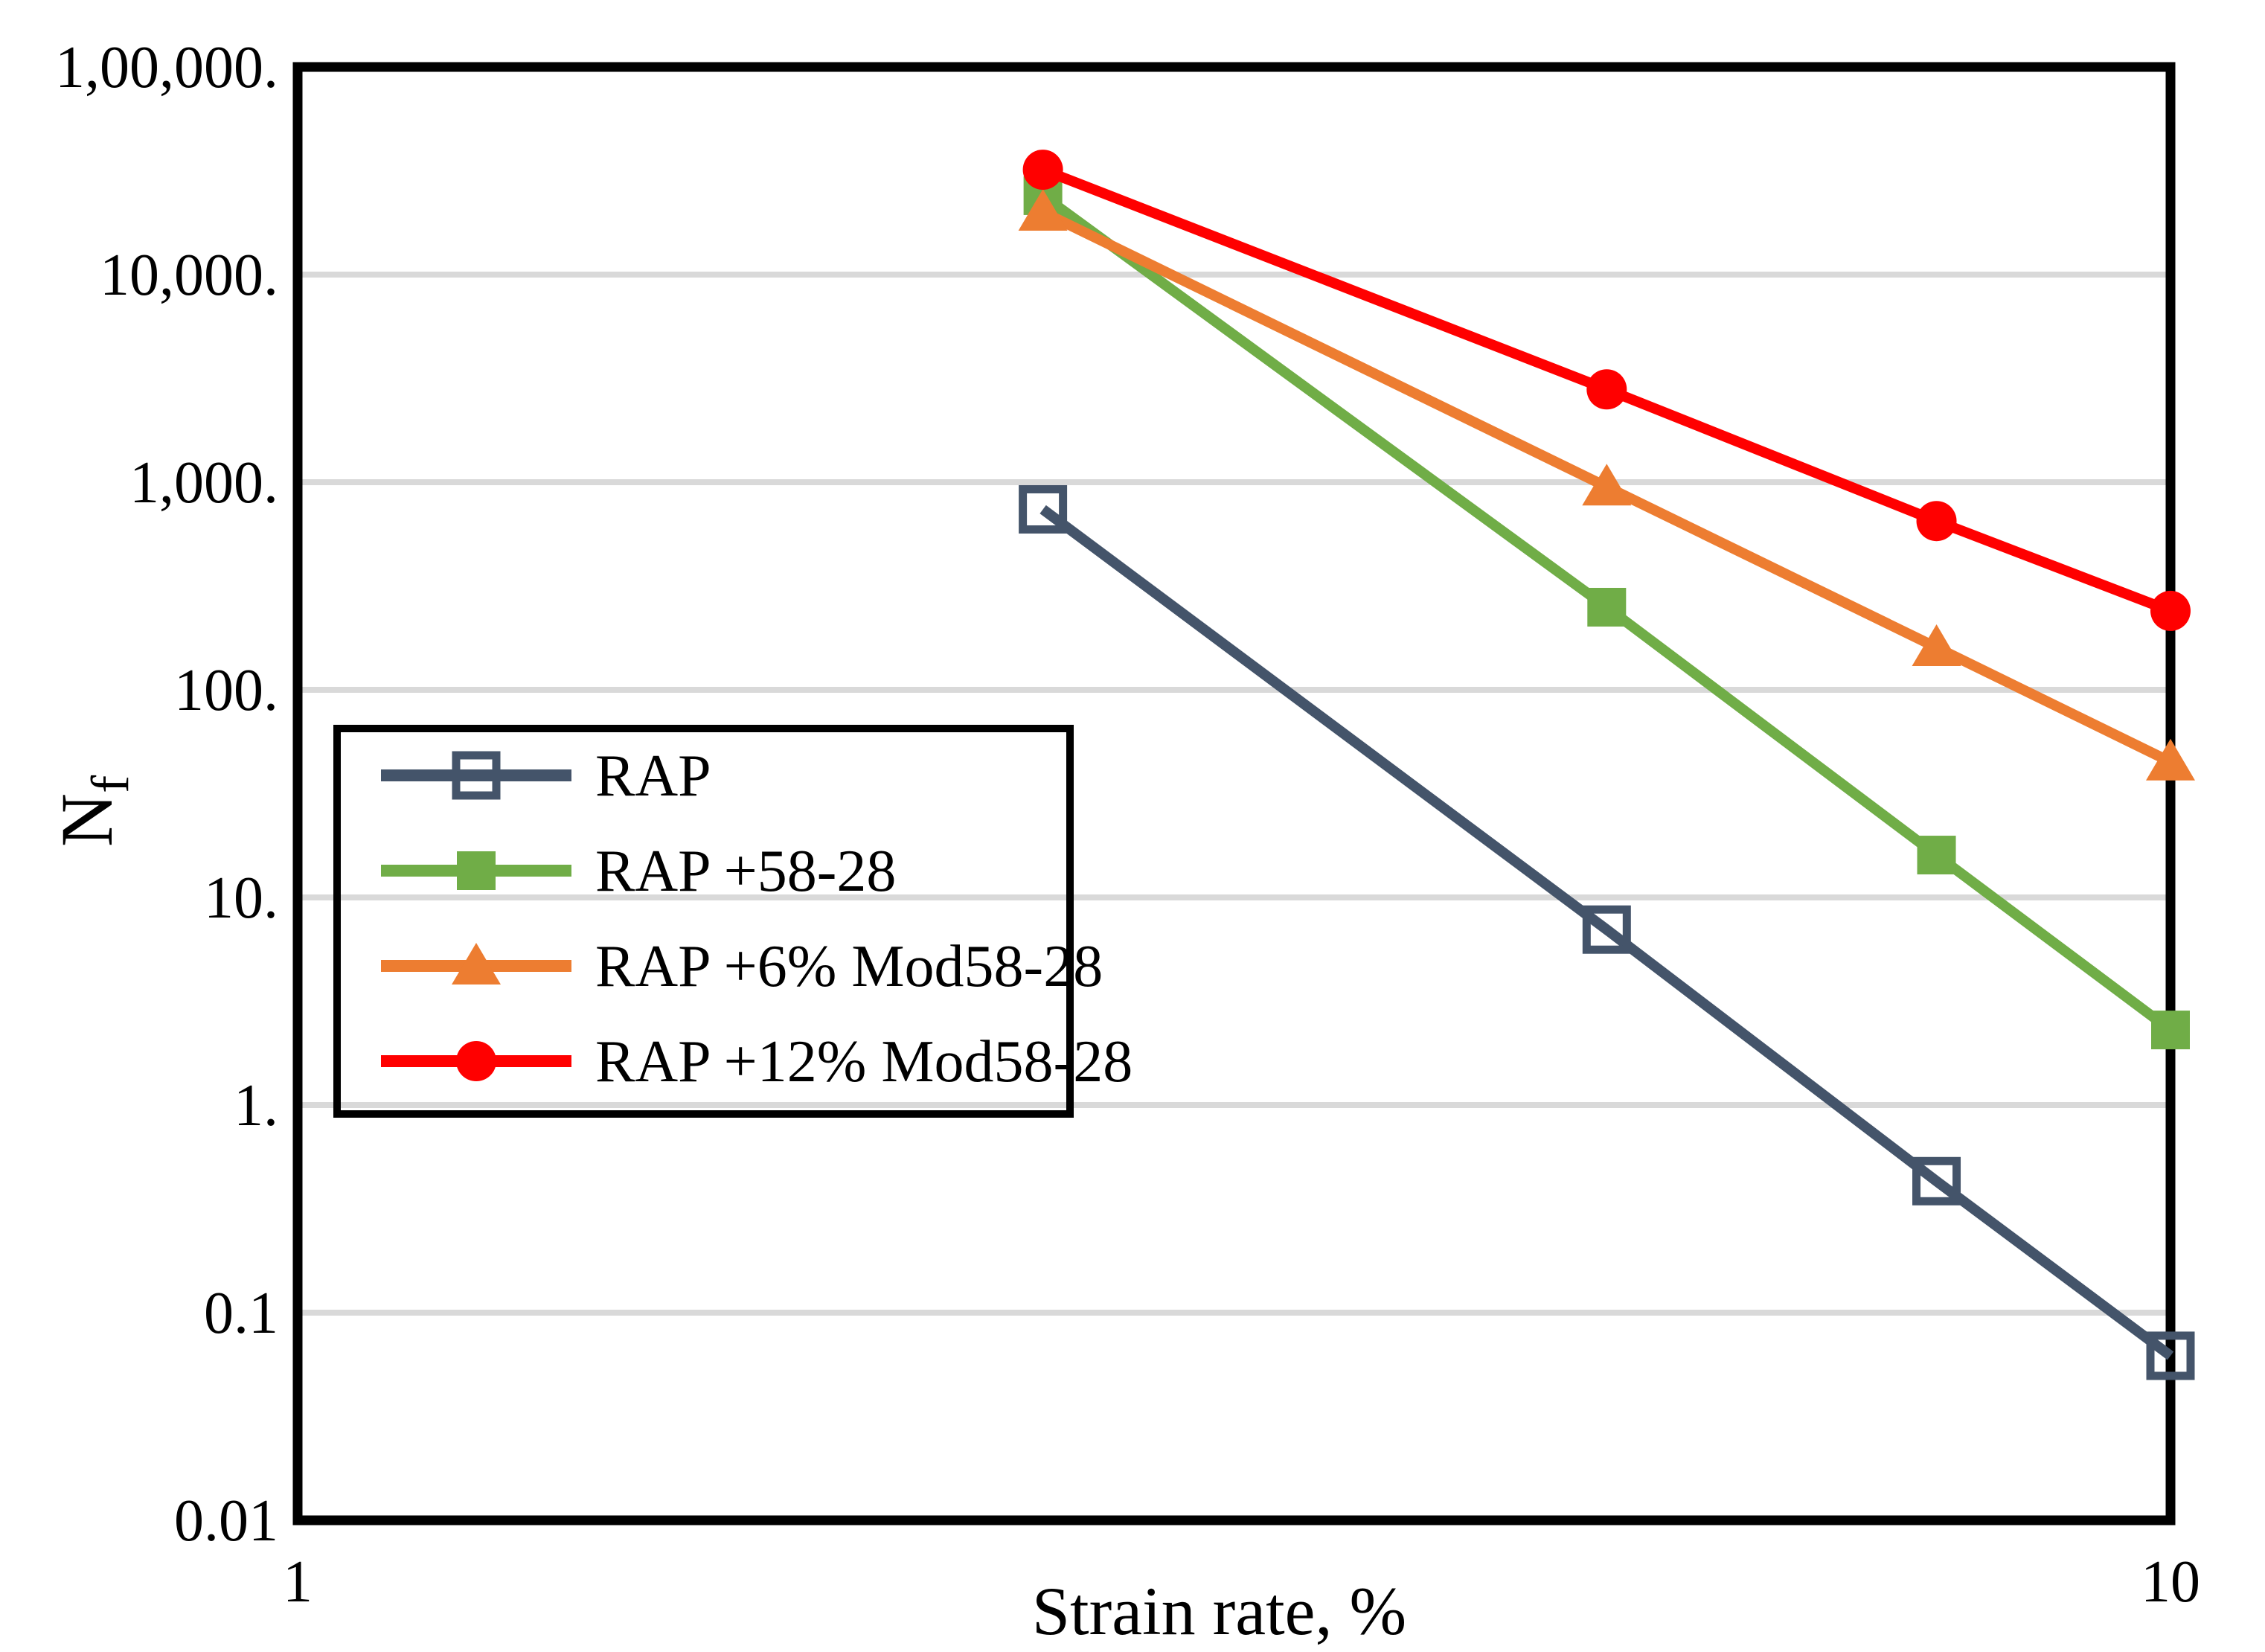  Describe the element at coordinates (849, 966) in the screenshot. I see `legend-label: RAP +6% Mod58-28` at that location.